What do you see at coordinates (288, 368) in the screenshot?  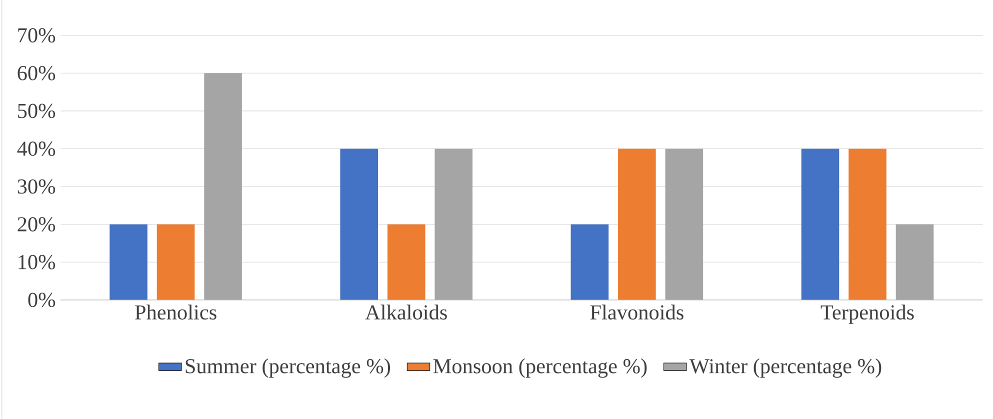 I see `legend-label: Summer (percentage %)` at bounding box center [288, 368].